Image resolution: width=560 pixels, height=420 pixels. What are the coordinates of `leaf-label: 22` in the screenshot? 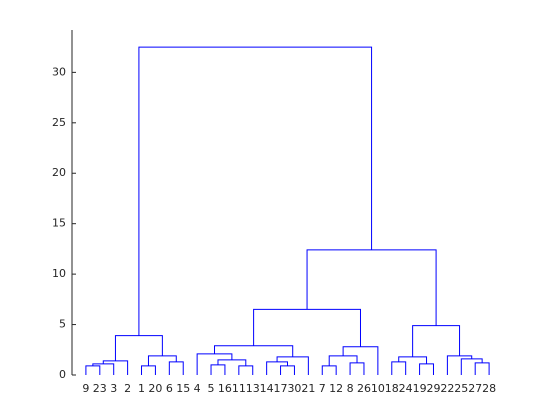 It's located at (447, 388).